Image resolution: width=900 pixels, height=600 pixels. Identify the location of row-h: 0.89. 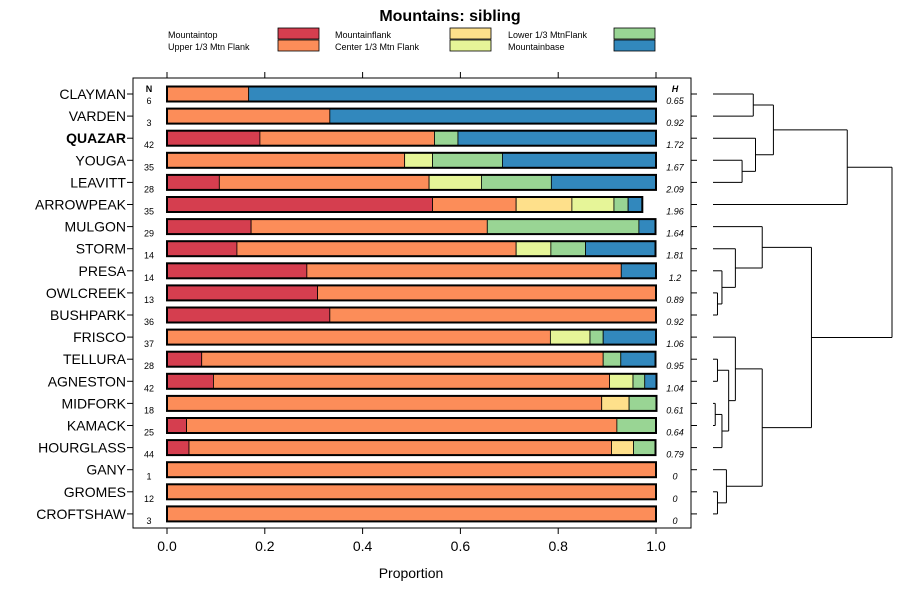
(675, 300).